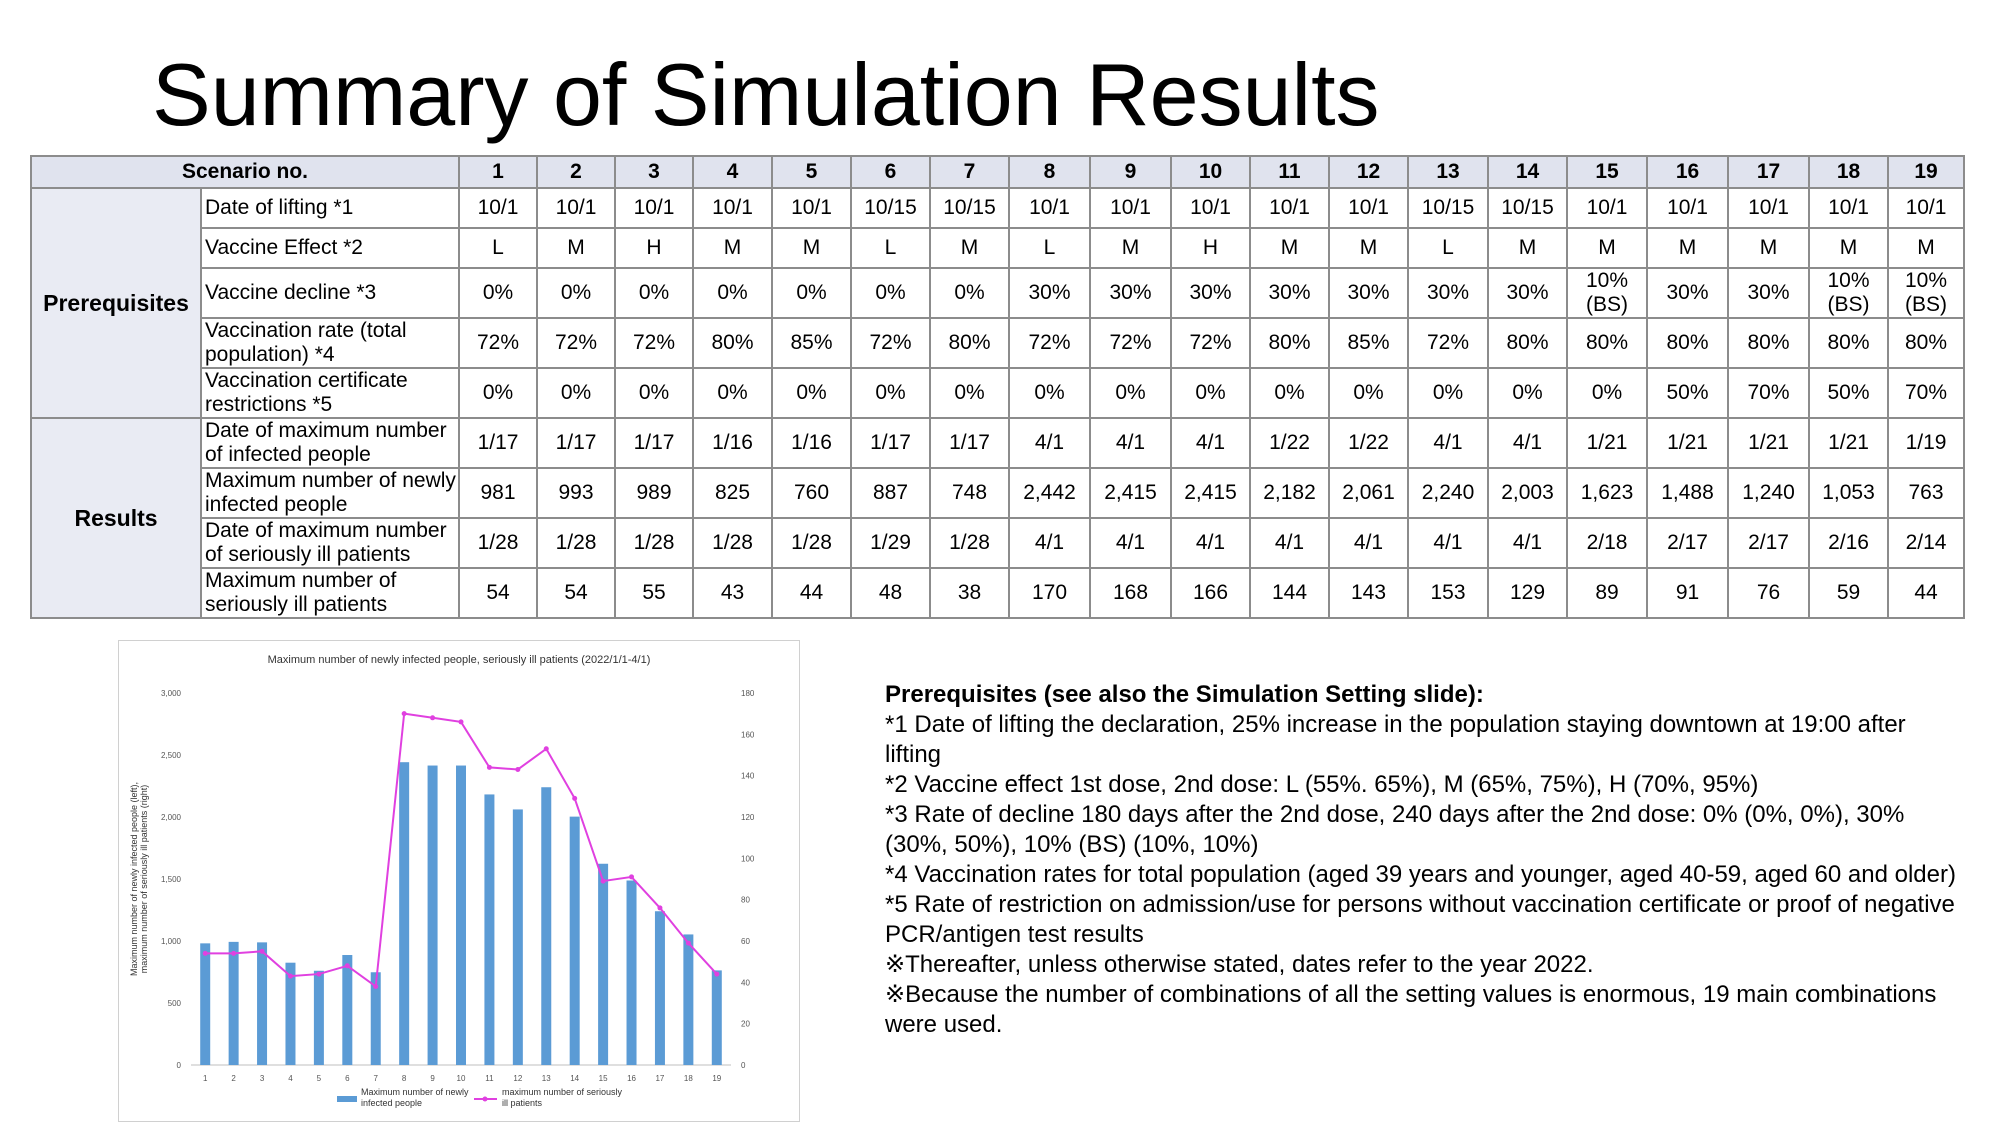 Image resolution: width=2000 pixels, height=1125 pixels. Describe the element at coordinates (376, 1078) in the screenshot. I see `x-tick-label: 7` at that location.